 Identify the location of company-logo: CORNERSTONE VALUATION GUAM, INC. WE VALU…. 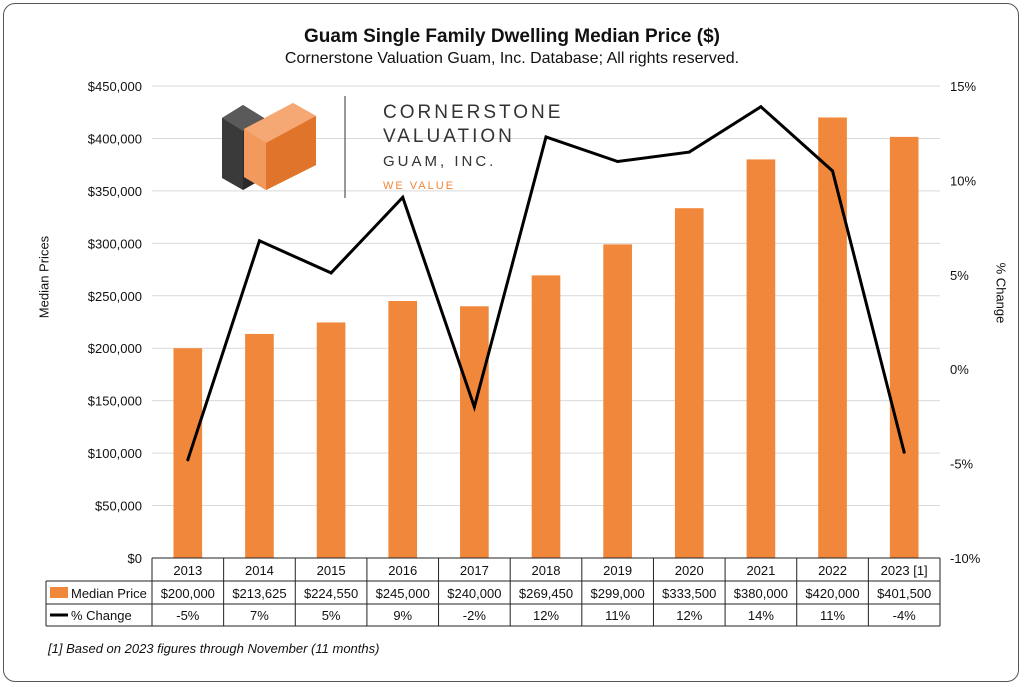
(392, 147).